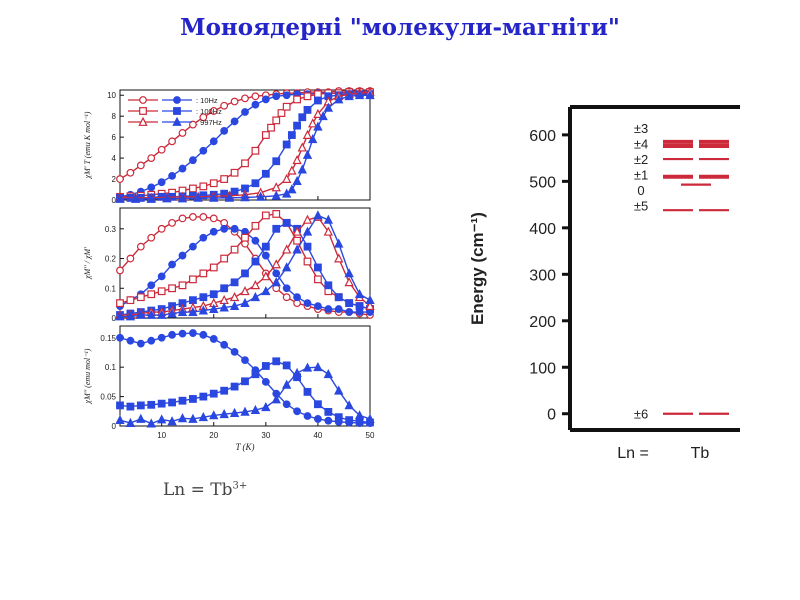 The width and height of the screenshot is (800, 600). What do you see at coordinates (641, 144) in the screenshot?
I see `level-label: ±4` at bounding box center [641, 144].